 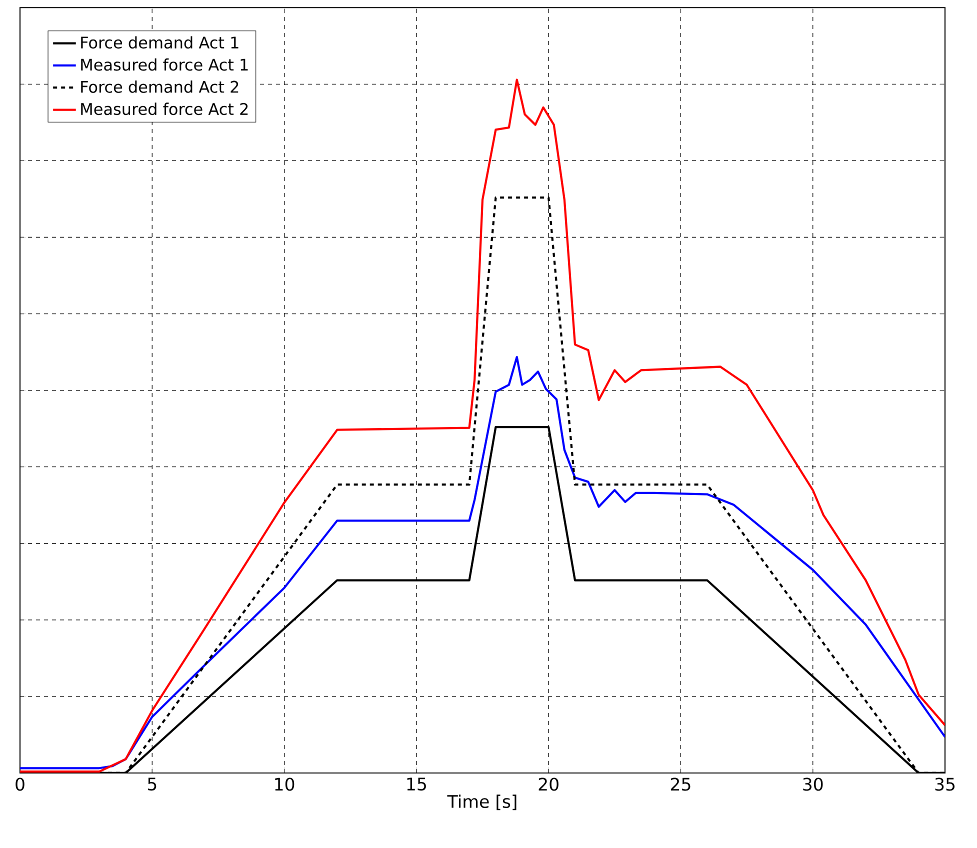 I want to click on x-tick-label: 15, so click(x=416, y=784).